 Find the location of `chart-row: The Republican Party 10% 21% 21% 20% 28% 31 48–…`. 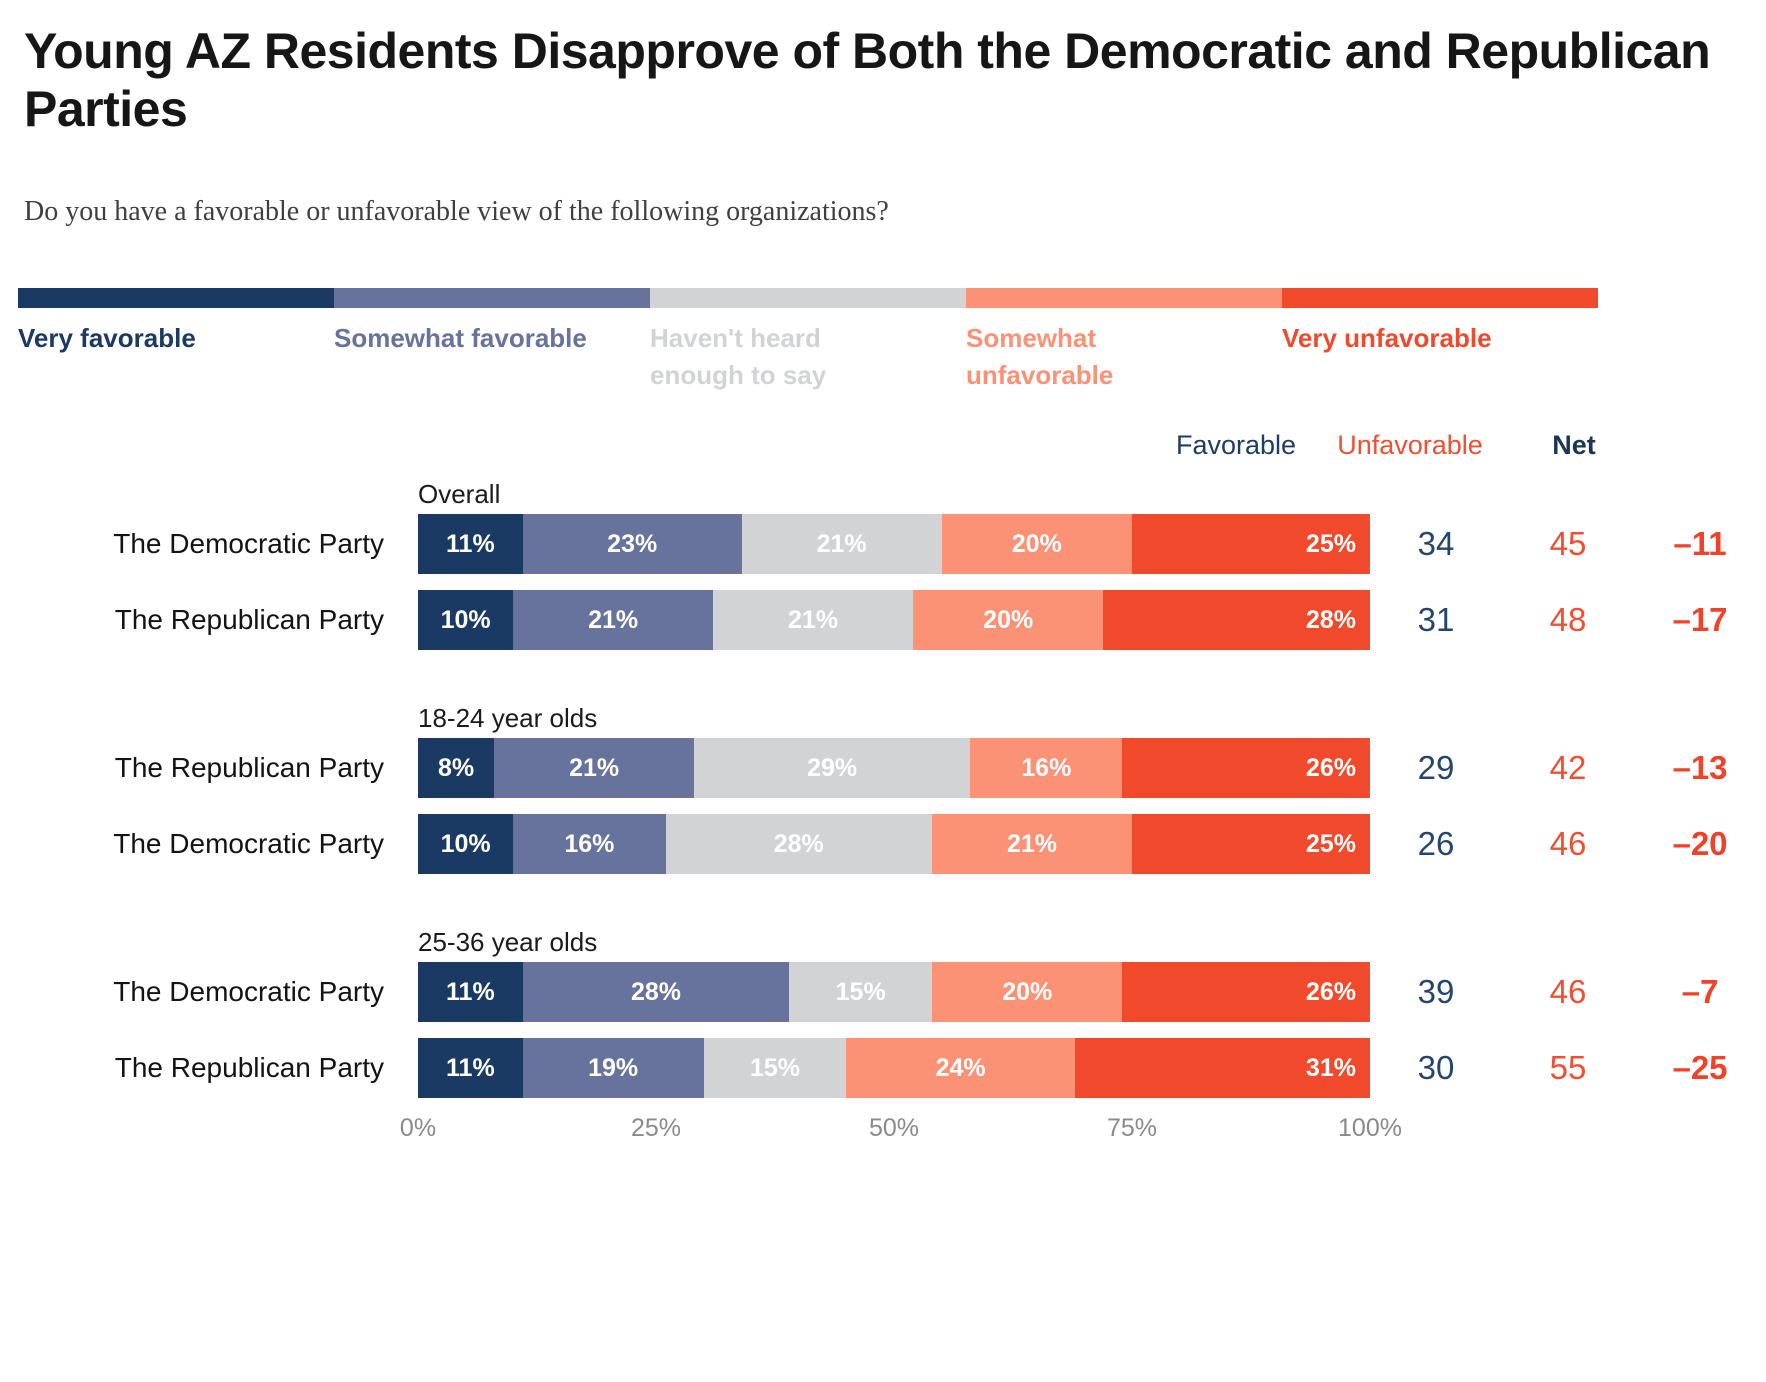

chart-row: The Republican Party 10% 21% 21% 20% 28% 31 48–… is located at coordinates (883, 620).